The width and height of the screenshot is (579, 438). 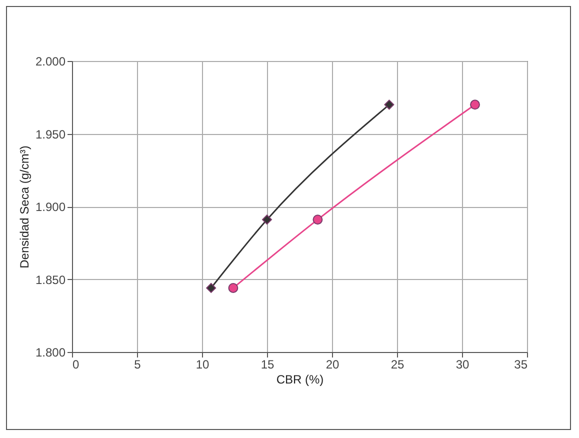 I want to click on x-tick-label: 20, so click(x=333, y=365).